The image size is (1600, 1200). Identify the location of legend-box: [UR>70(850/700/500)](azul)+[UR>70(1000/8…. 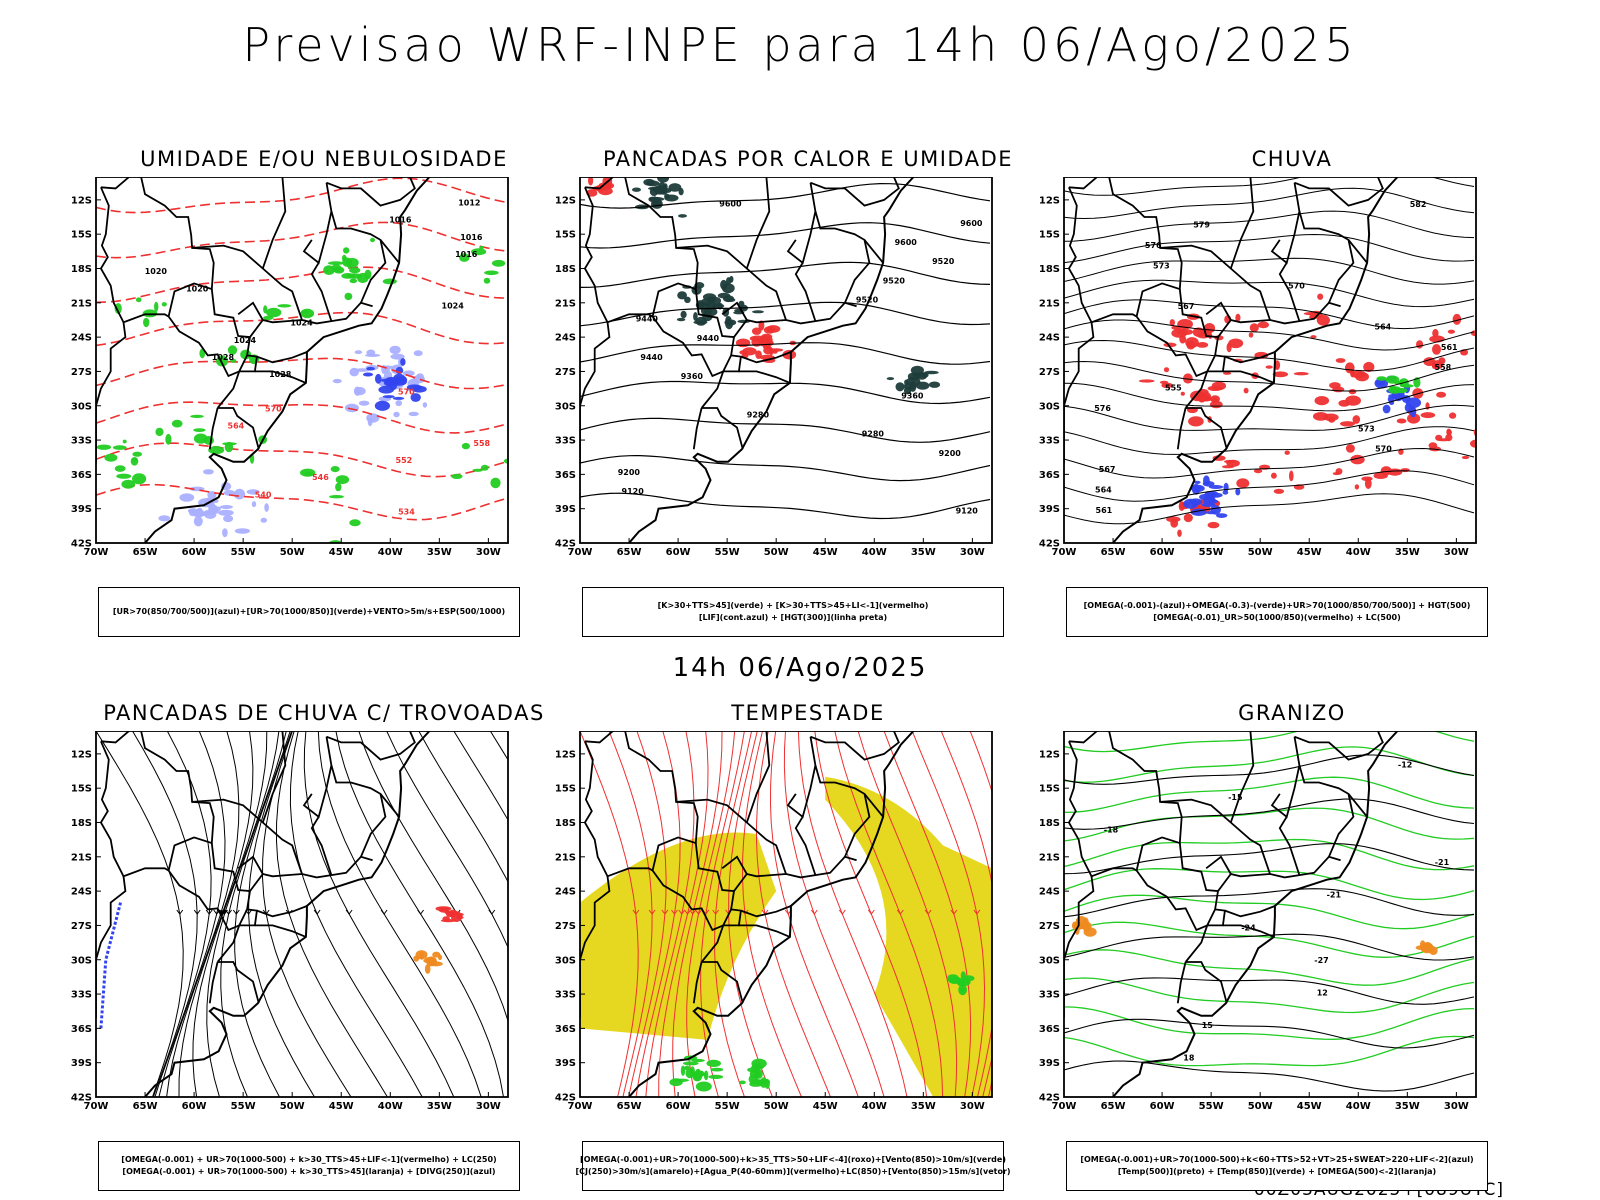
(309, 612).